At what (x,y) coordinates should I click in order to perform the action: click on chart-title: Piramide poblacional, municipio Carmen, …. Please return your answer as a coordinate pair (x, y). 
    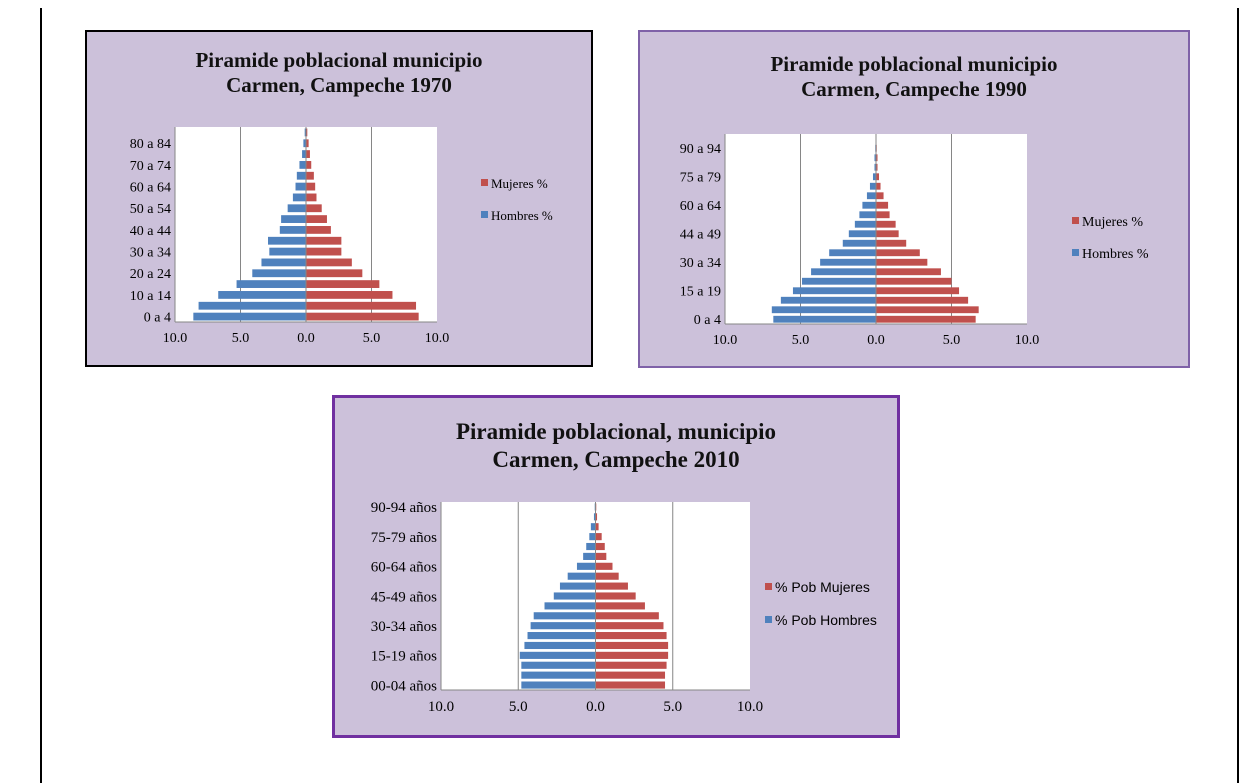
    Looking at the image, I should click on (616, 445).